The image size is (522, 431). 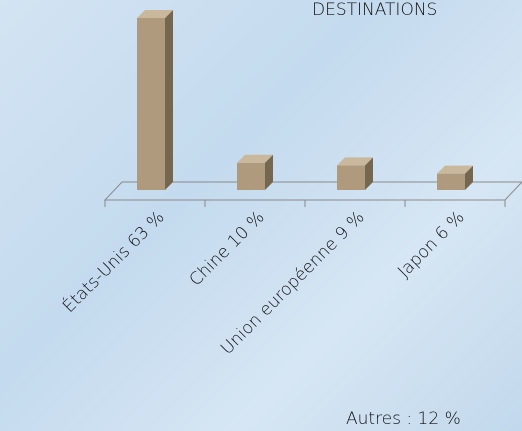 What do you see at coordinates (113, 261) in the screenshot?
I see `x-tick-label: États-Unis 63 %` at bounding box center [113, 261].